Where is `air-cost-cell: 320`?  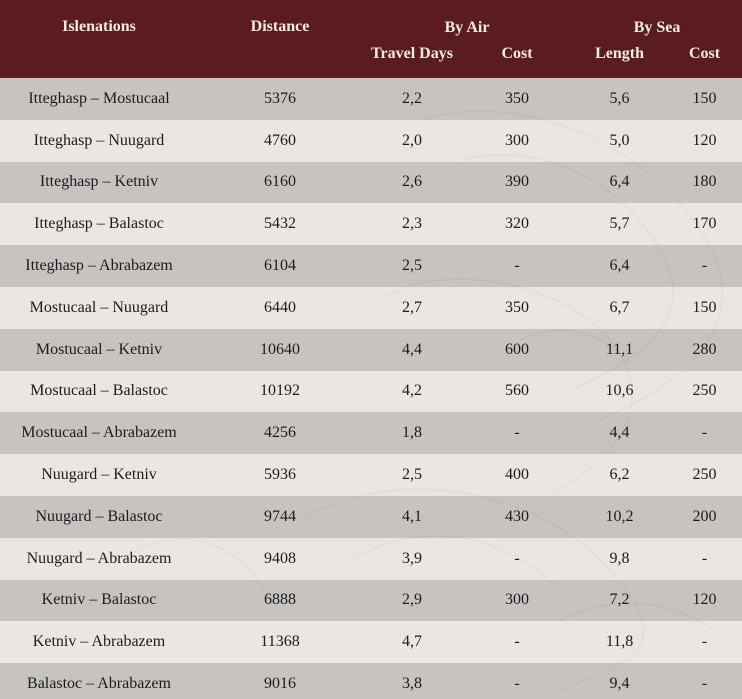 air-cost-cell: 320 is located at coordinates (517, 224).